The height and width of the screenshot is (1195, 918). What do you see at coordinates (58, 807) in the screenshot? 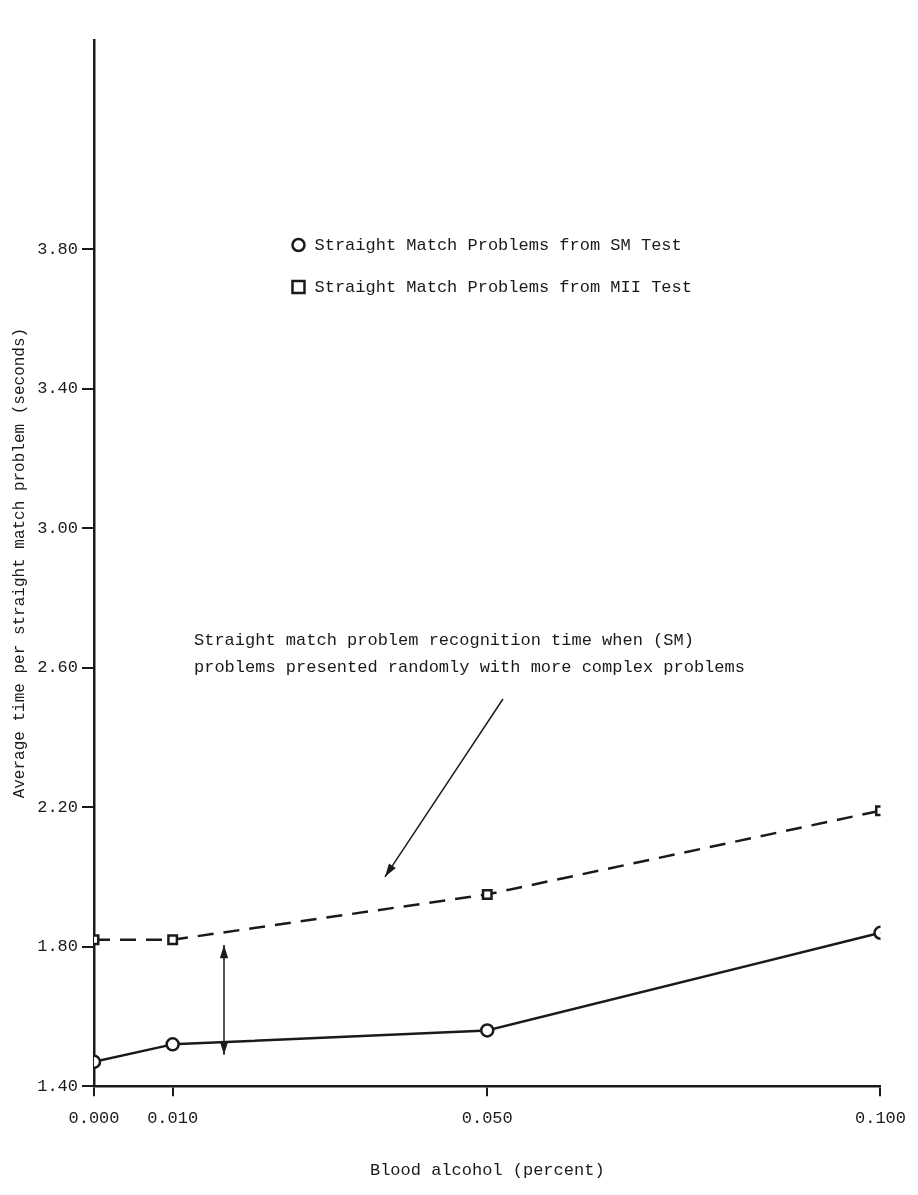
I see `y-tick-label: 2.20` at bounding box center [58, 807].